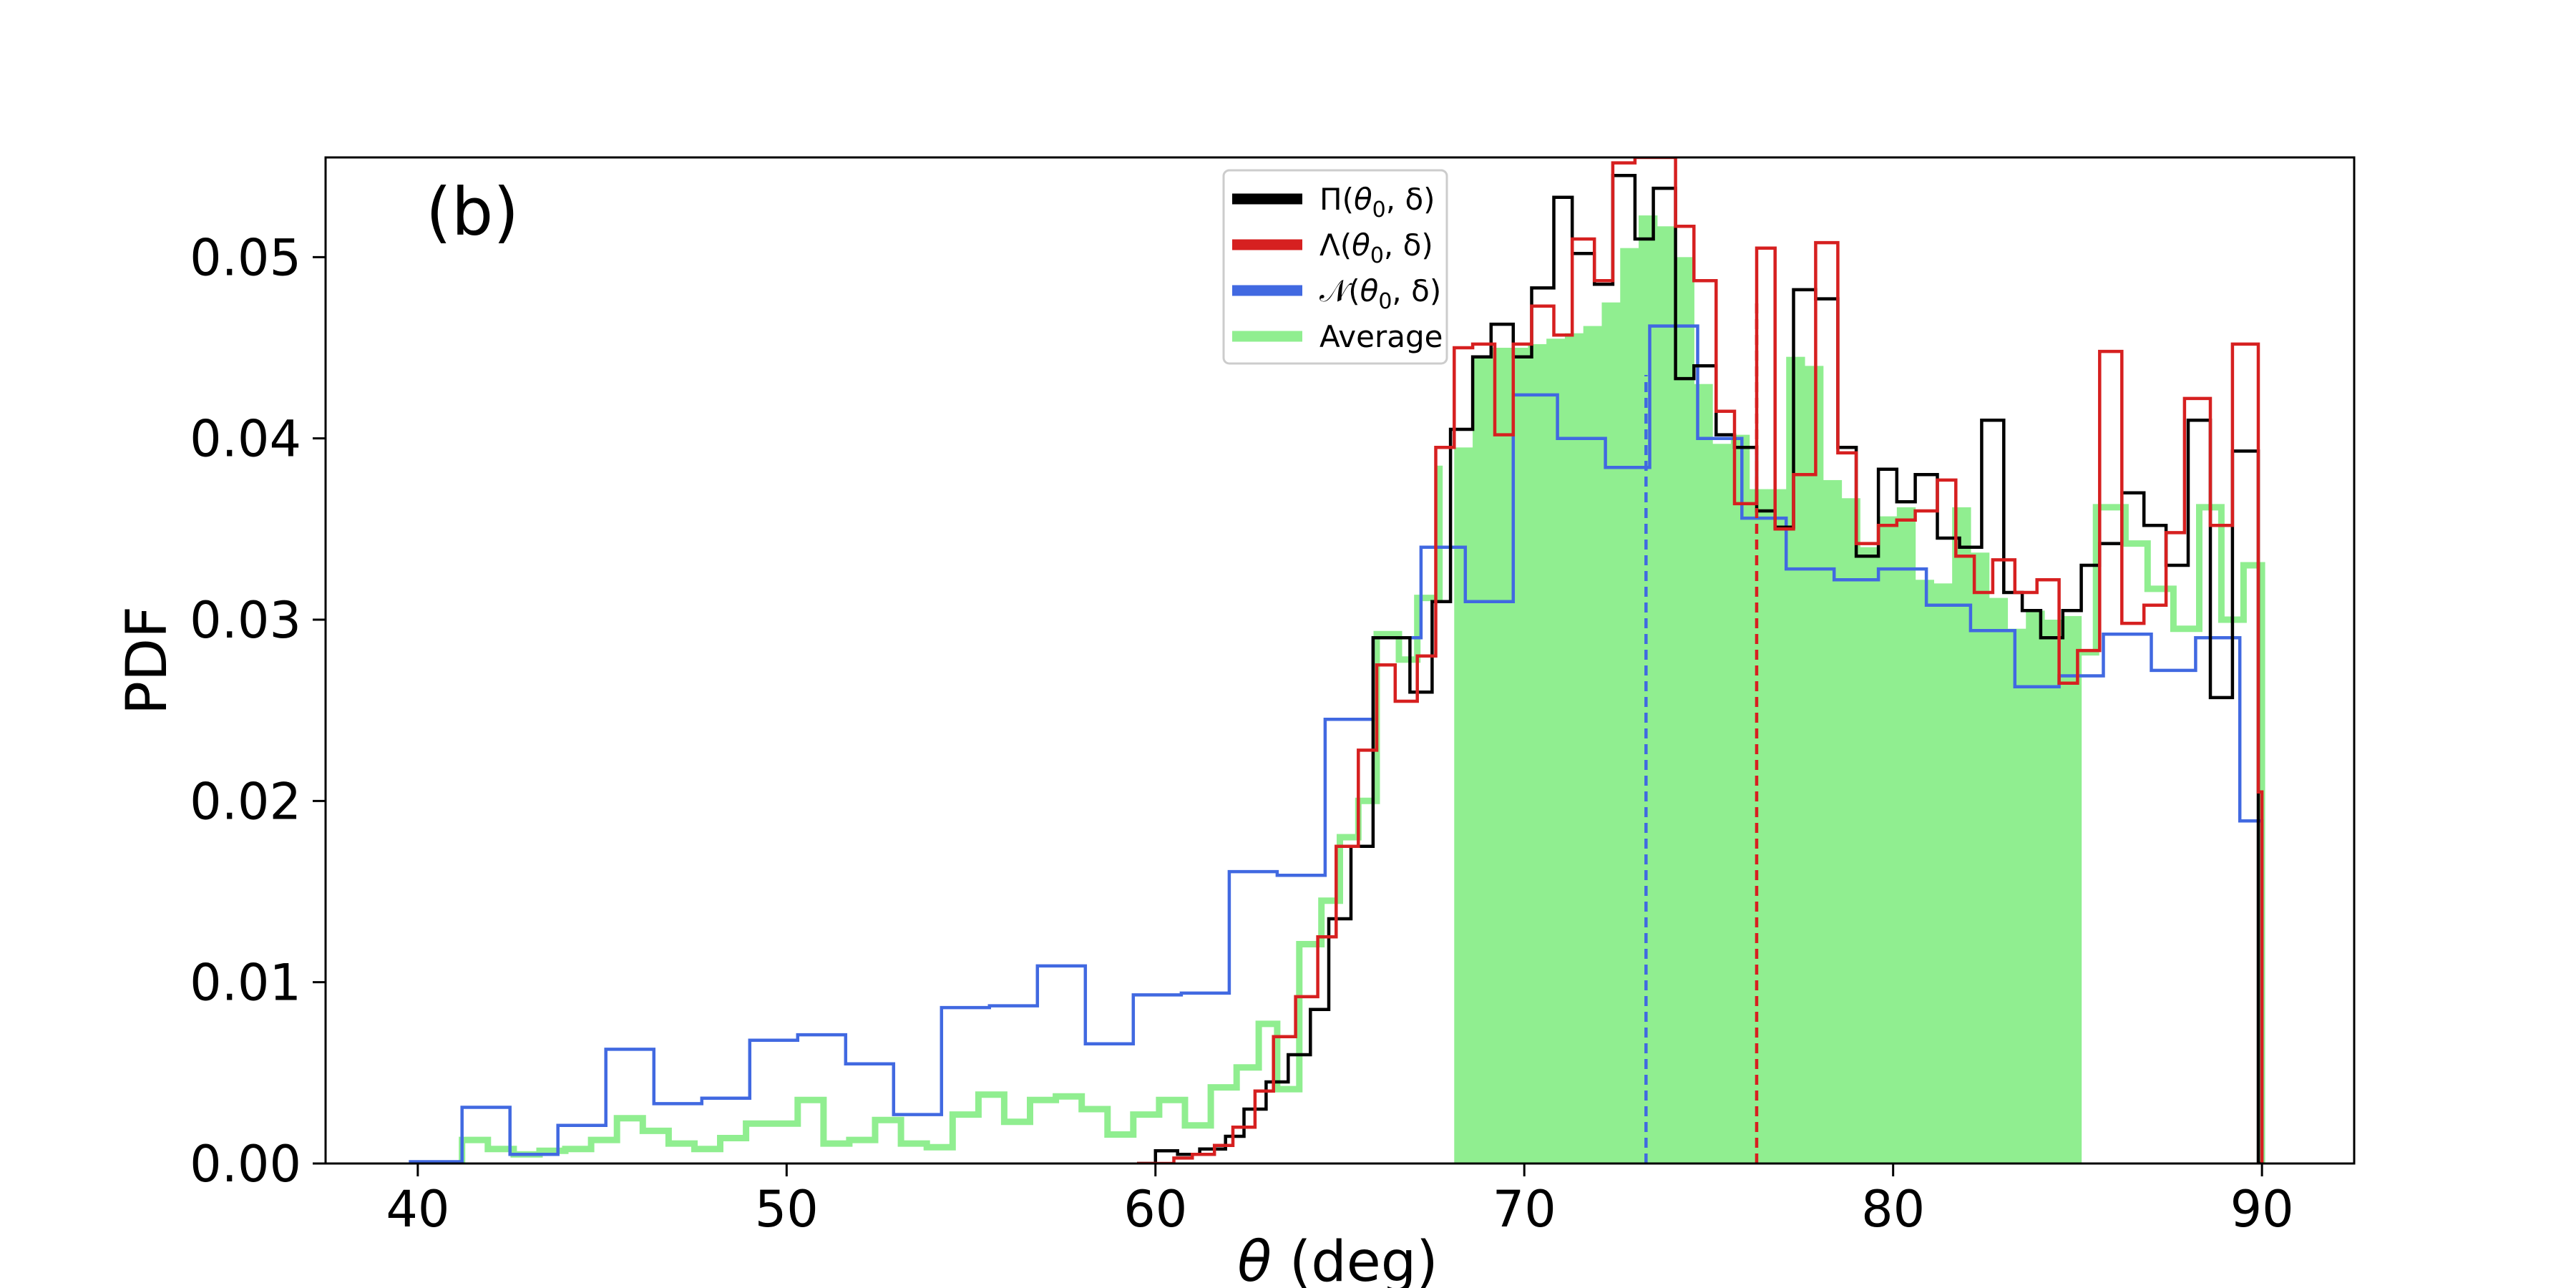  I want to click on x-tick-label: 90, so click(2262, 1209).